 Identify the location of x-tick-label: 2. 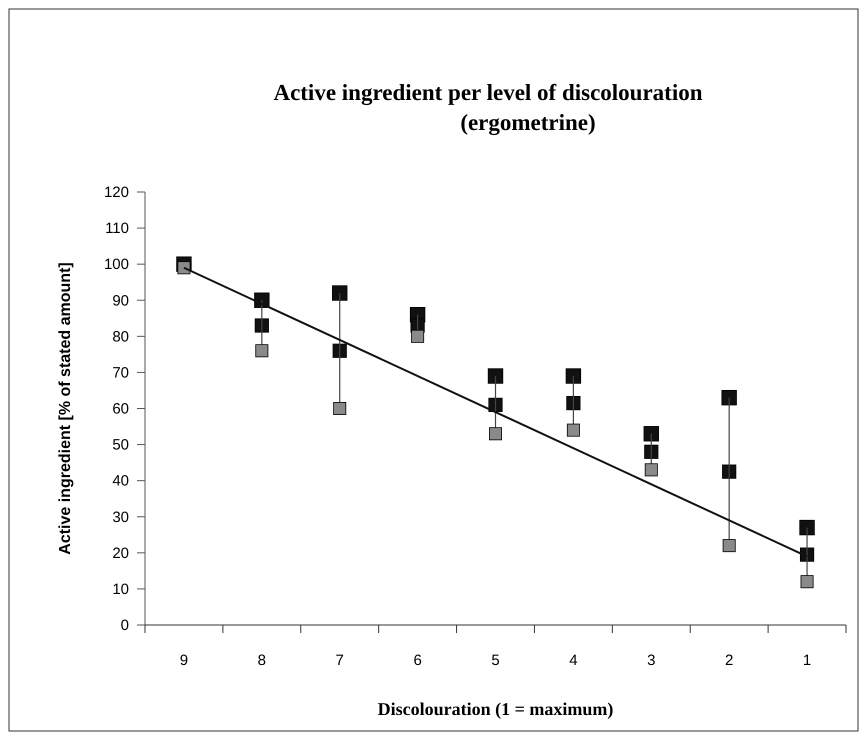
(729, 660).